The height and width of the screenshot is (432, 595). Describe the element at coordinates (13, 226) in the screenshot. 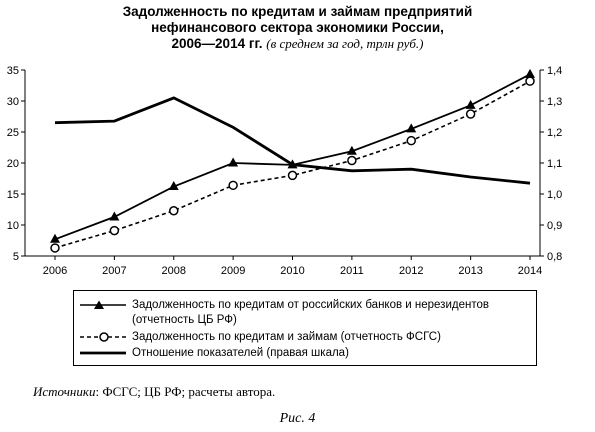

I see `left-tick-label: 10` at that location.